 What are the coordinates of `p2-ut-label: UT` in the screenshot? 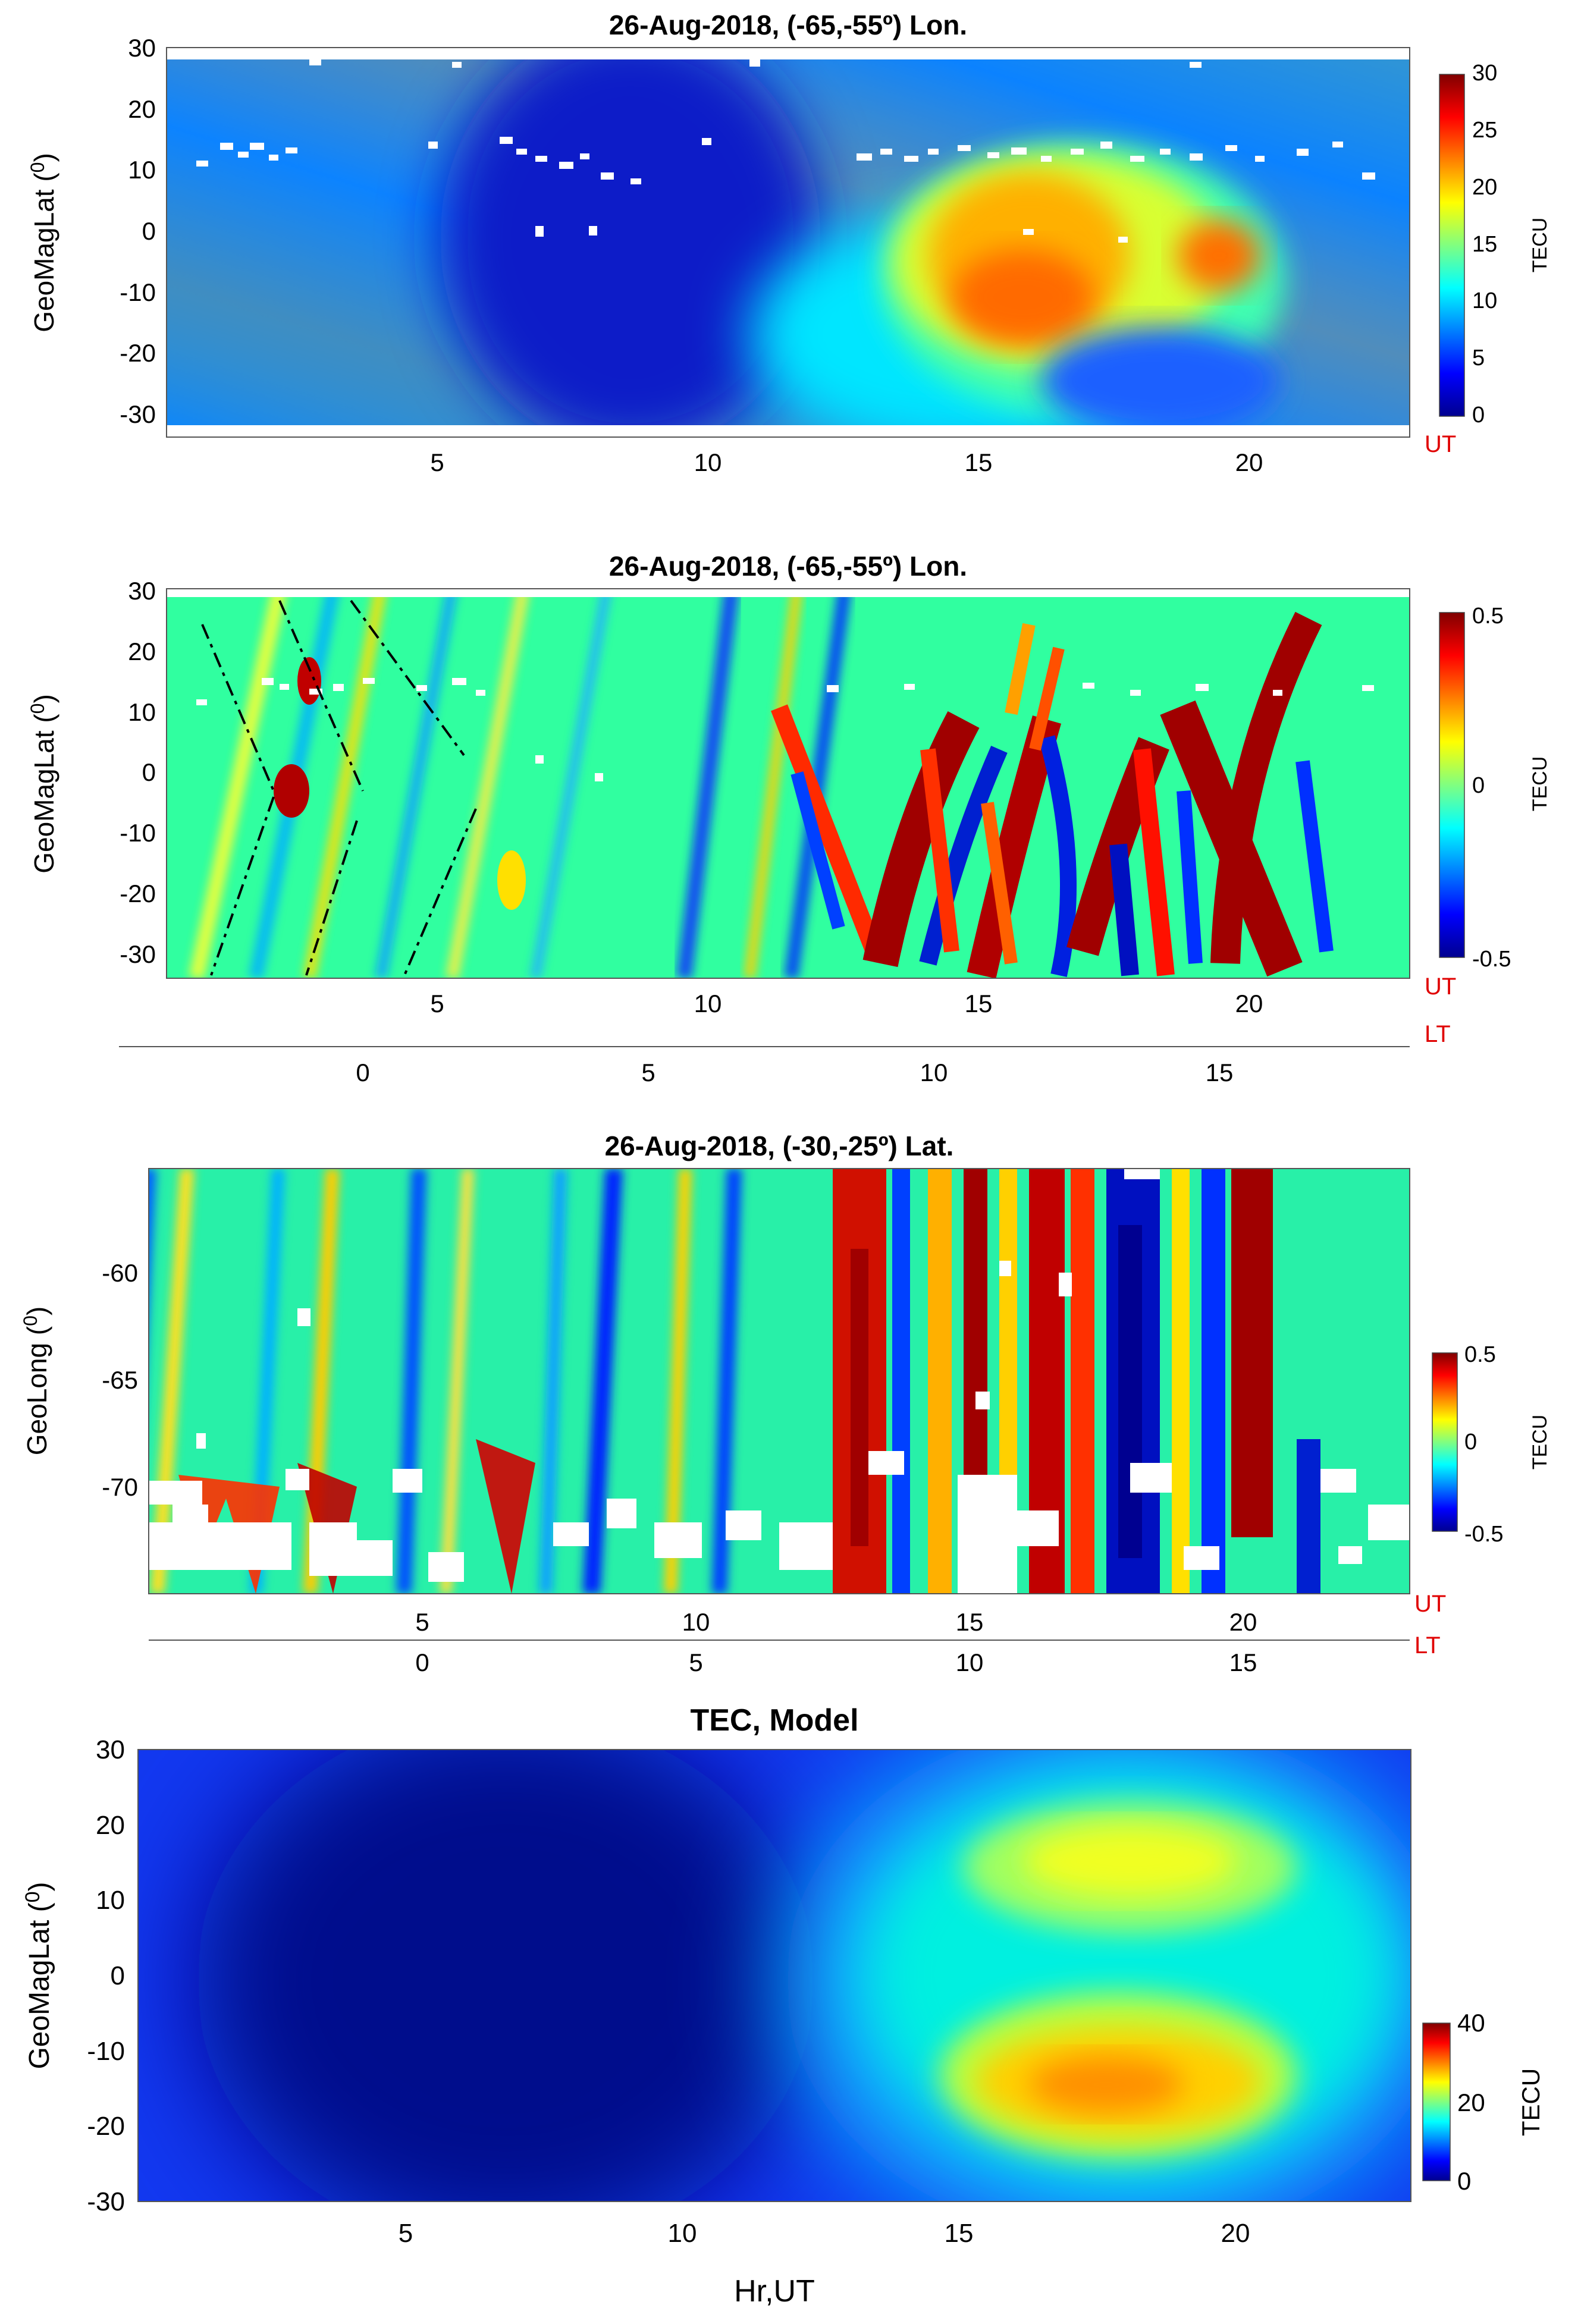 It's located at (1440, 986).